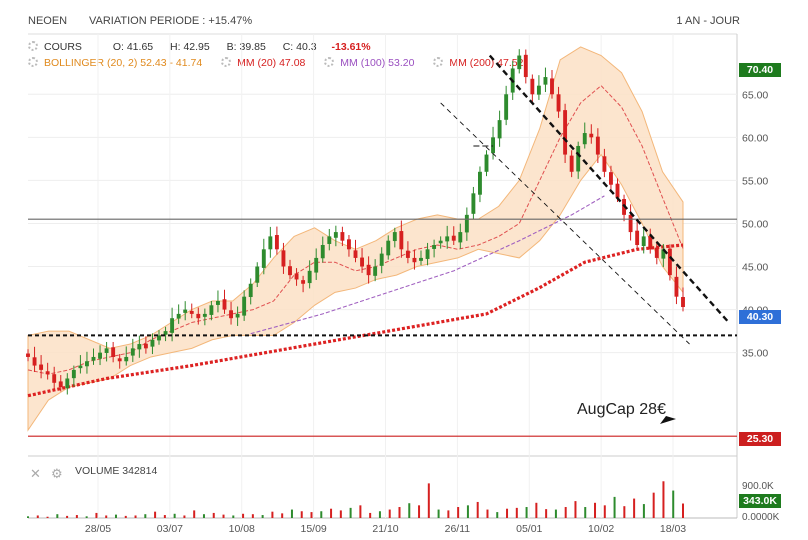 The height and width of the screenshot is (540, 808). Describe the element at coordinates (299, 47) in the screenshot. I see `close-value: C: 40.3` at that location.